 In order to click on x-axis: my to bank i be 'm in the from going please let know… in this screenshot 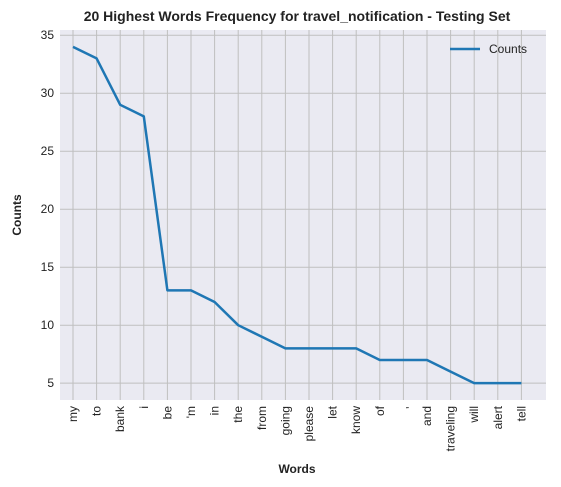, I will do `click(297, 428)`.